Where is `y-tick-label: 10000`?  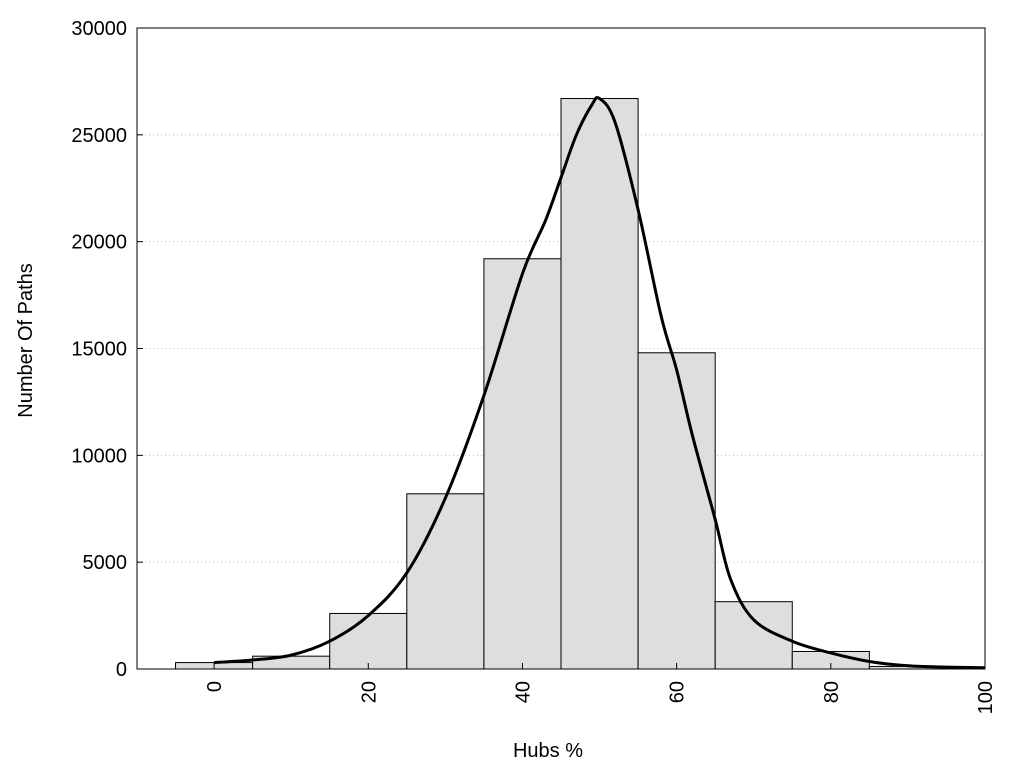
y-tick-label: 10000 is located at coordinates (99, 456).